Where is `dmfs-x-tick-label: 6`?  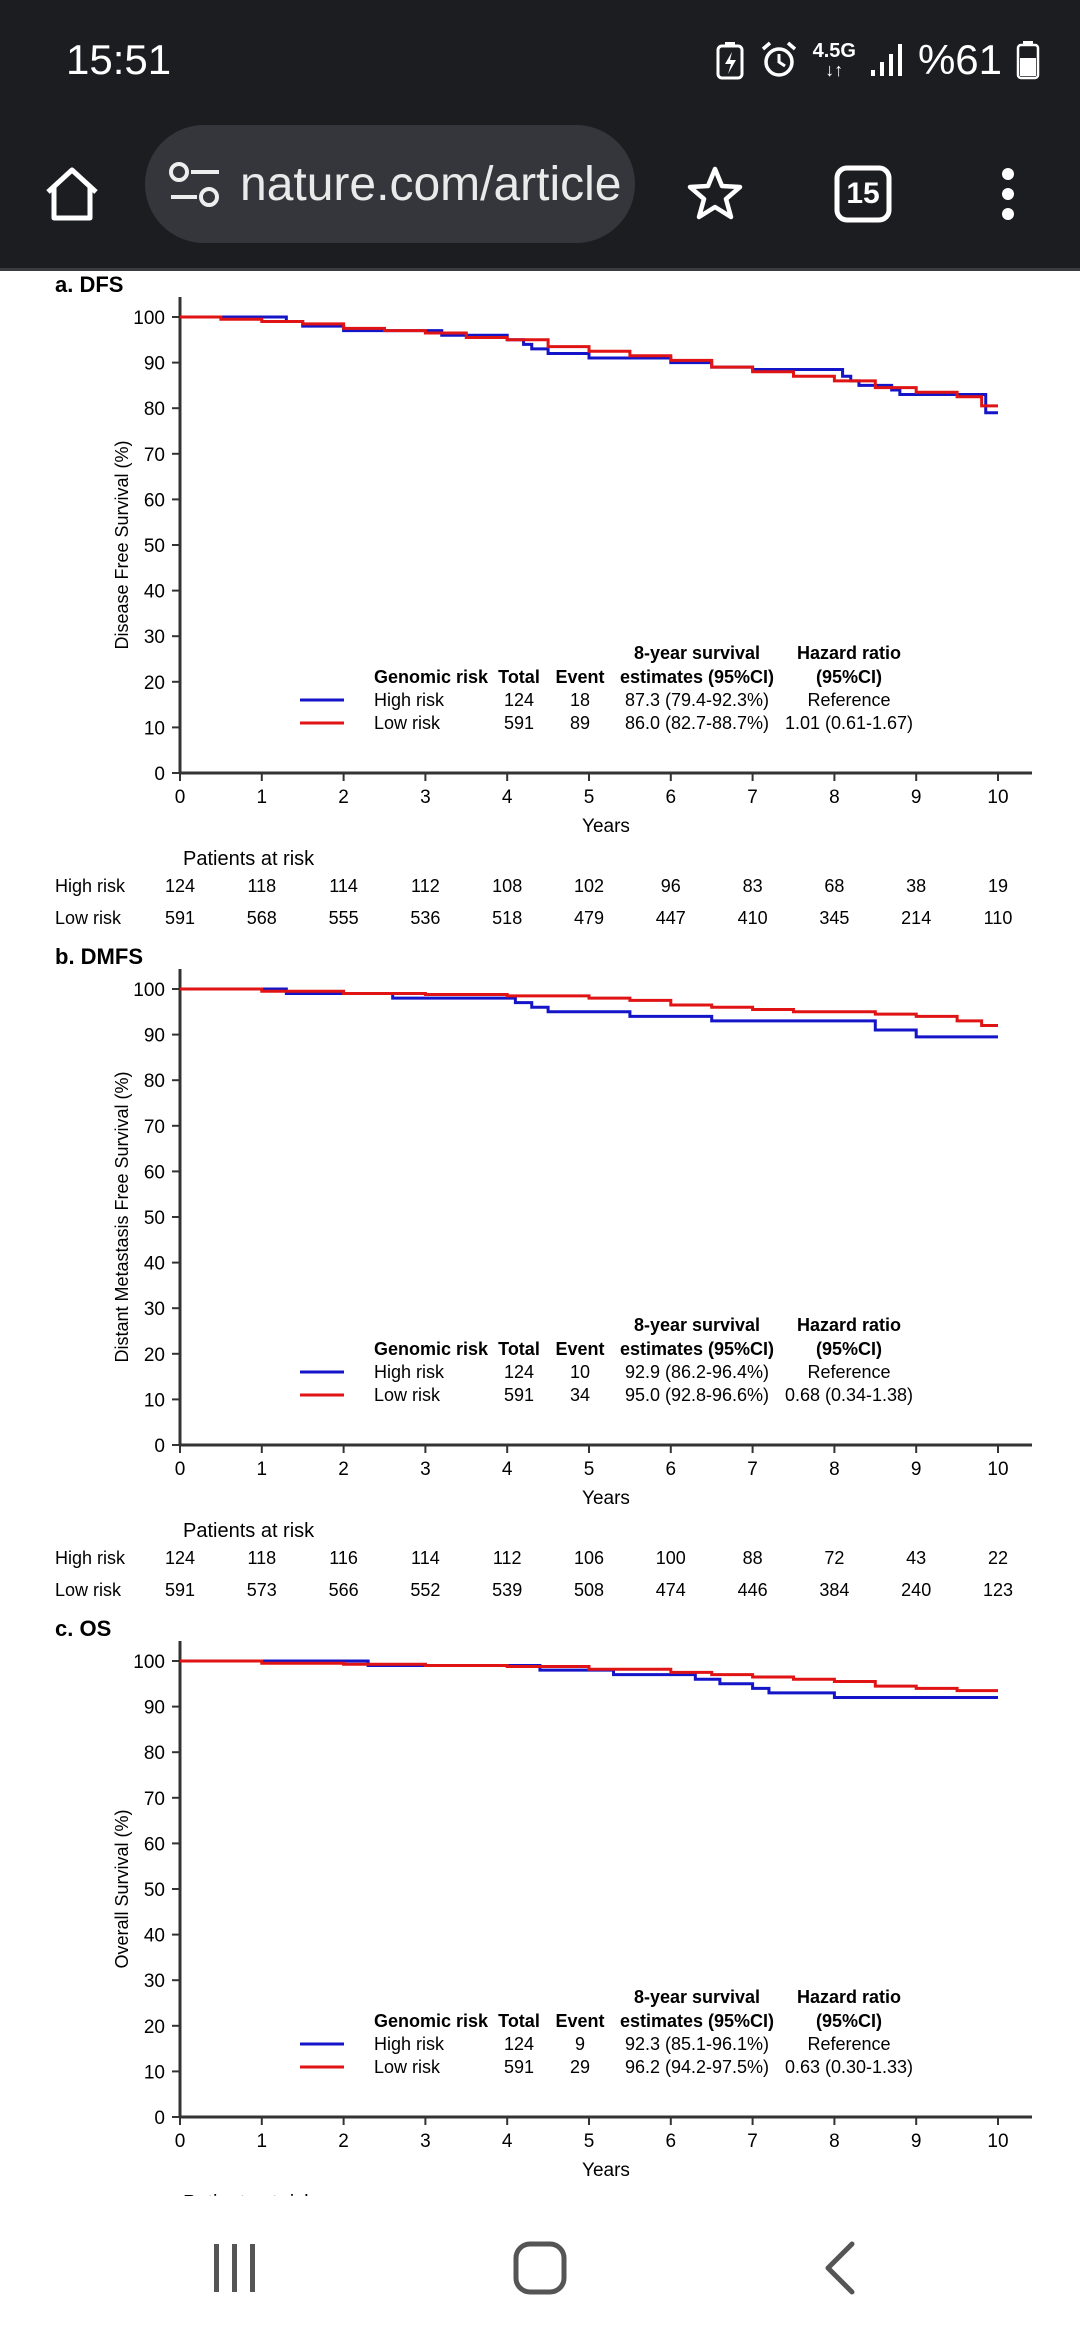
dmfs-x-tick-label: 6 is located at coordinates (671, 1469).